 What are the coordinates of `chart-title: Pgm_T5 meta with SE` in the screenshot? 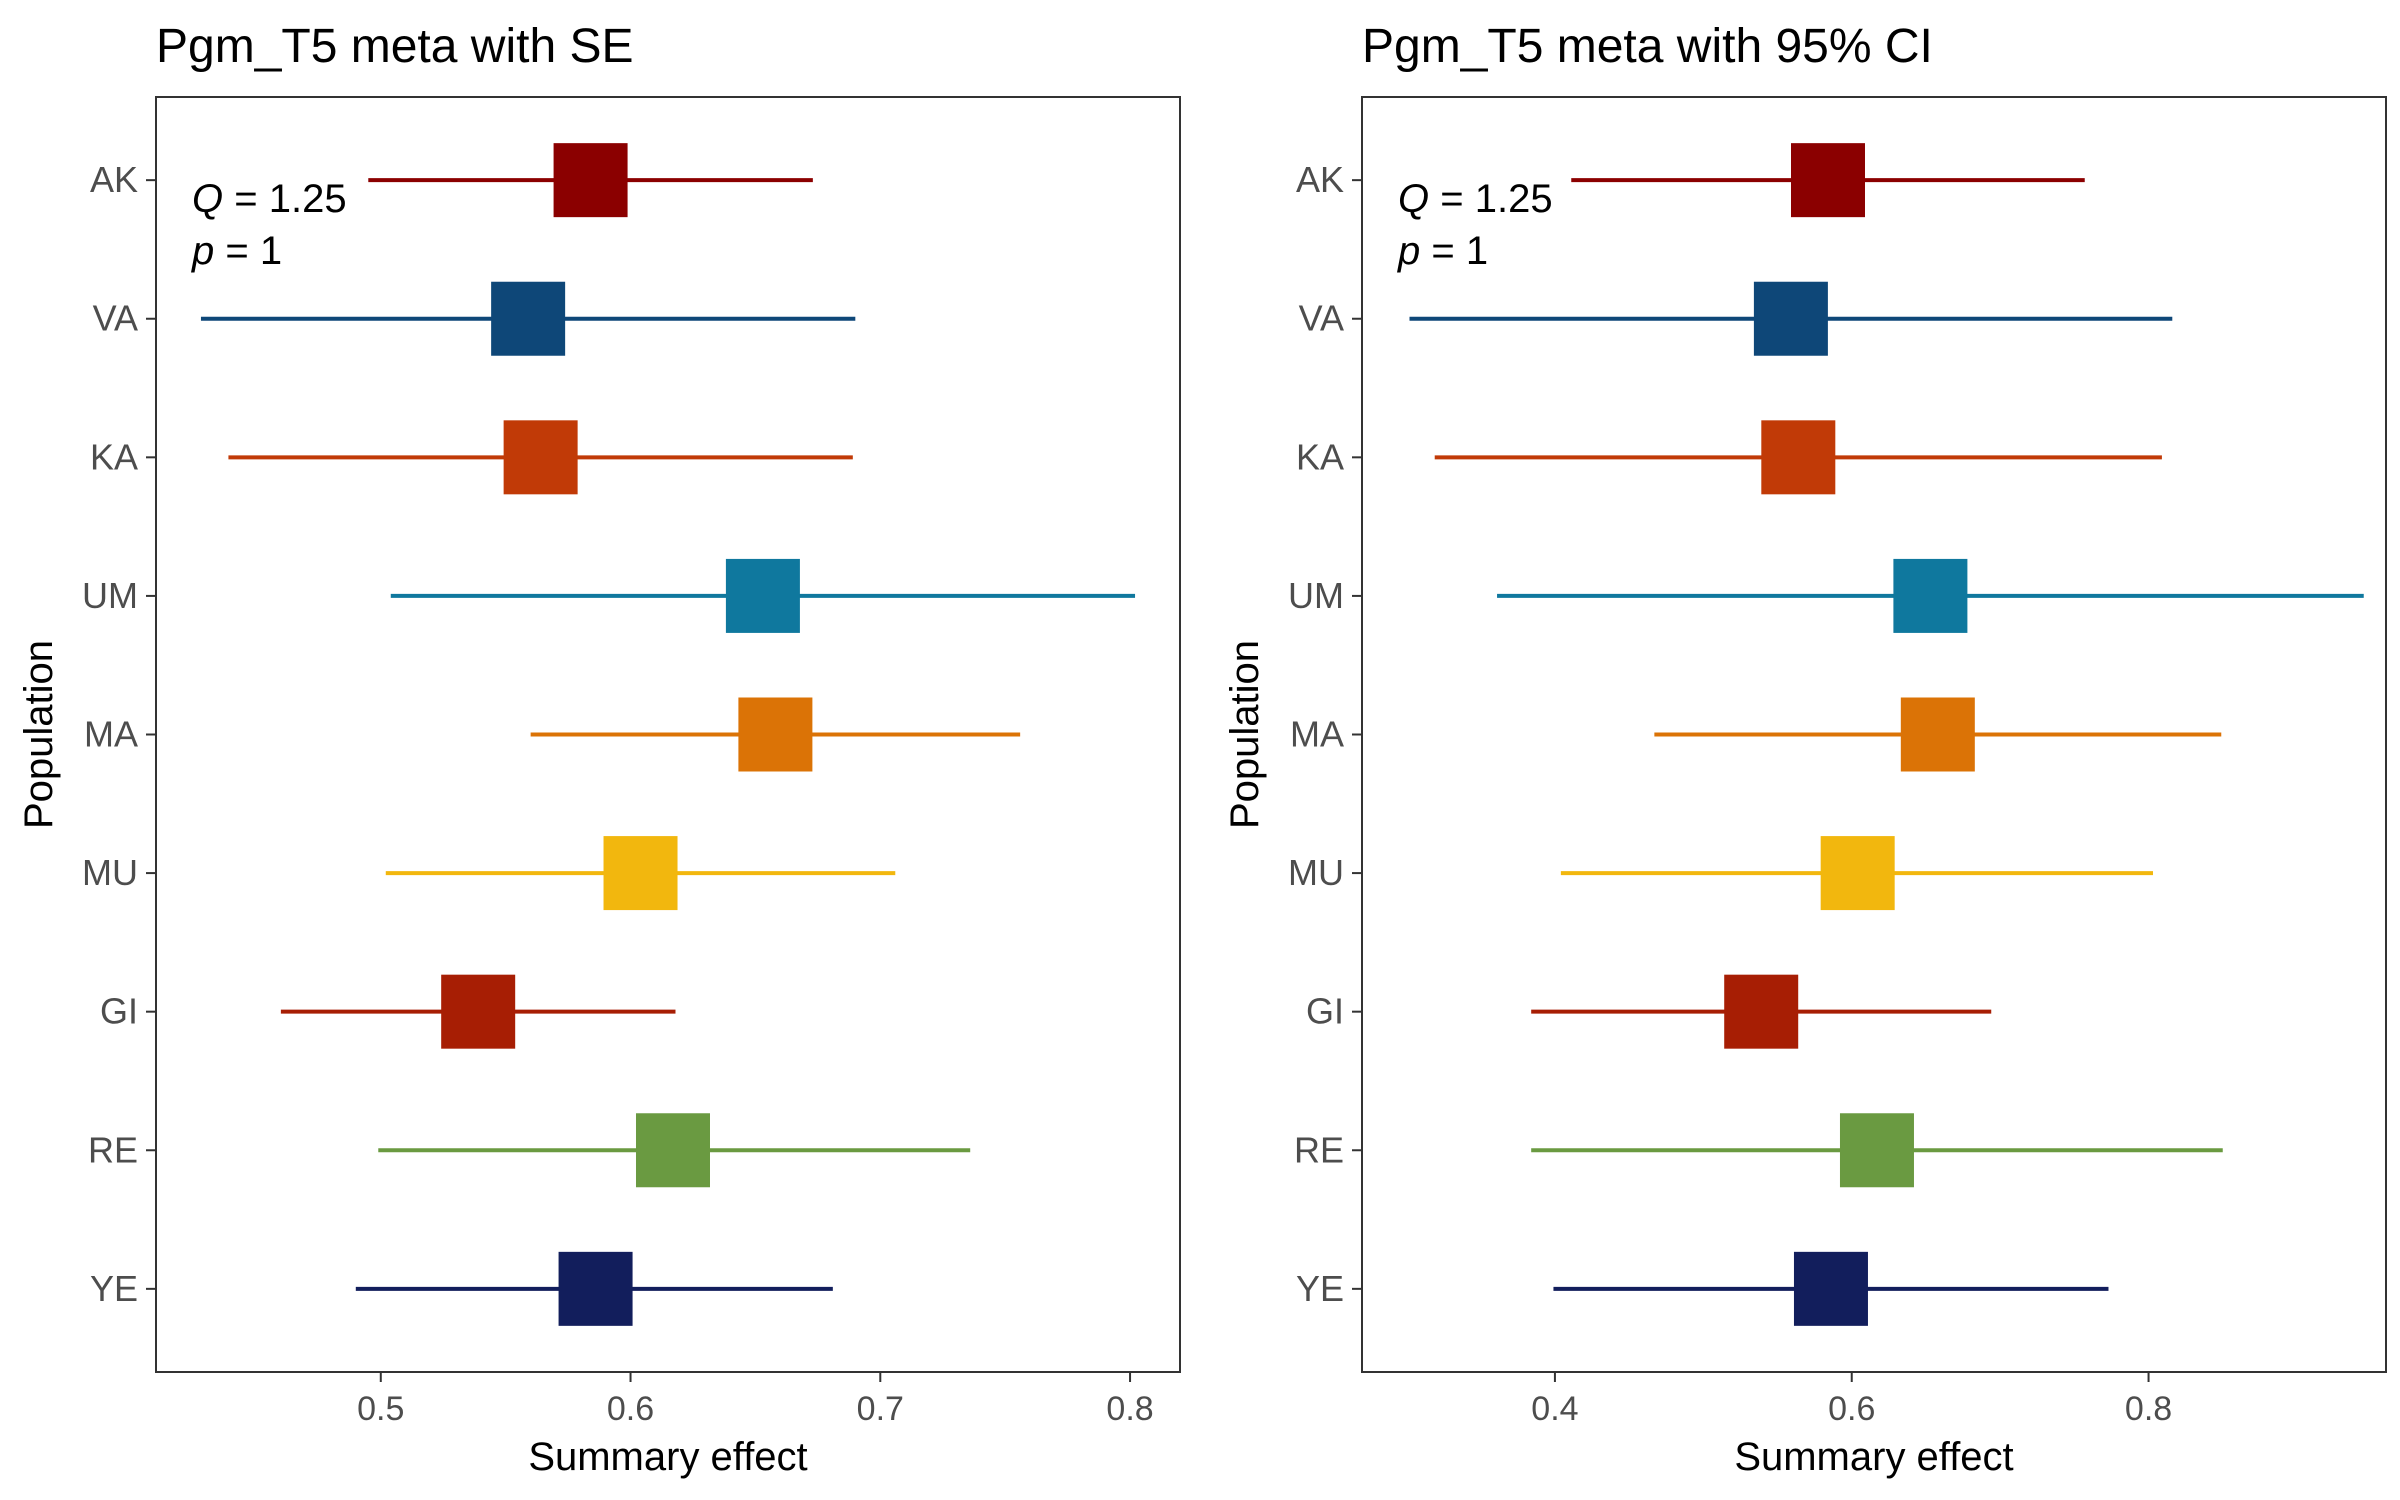 It's located at (395, 46).